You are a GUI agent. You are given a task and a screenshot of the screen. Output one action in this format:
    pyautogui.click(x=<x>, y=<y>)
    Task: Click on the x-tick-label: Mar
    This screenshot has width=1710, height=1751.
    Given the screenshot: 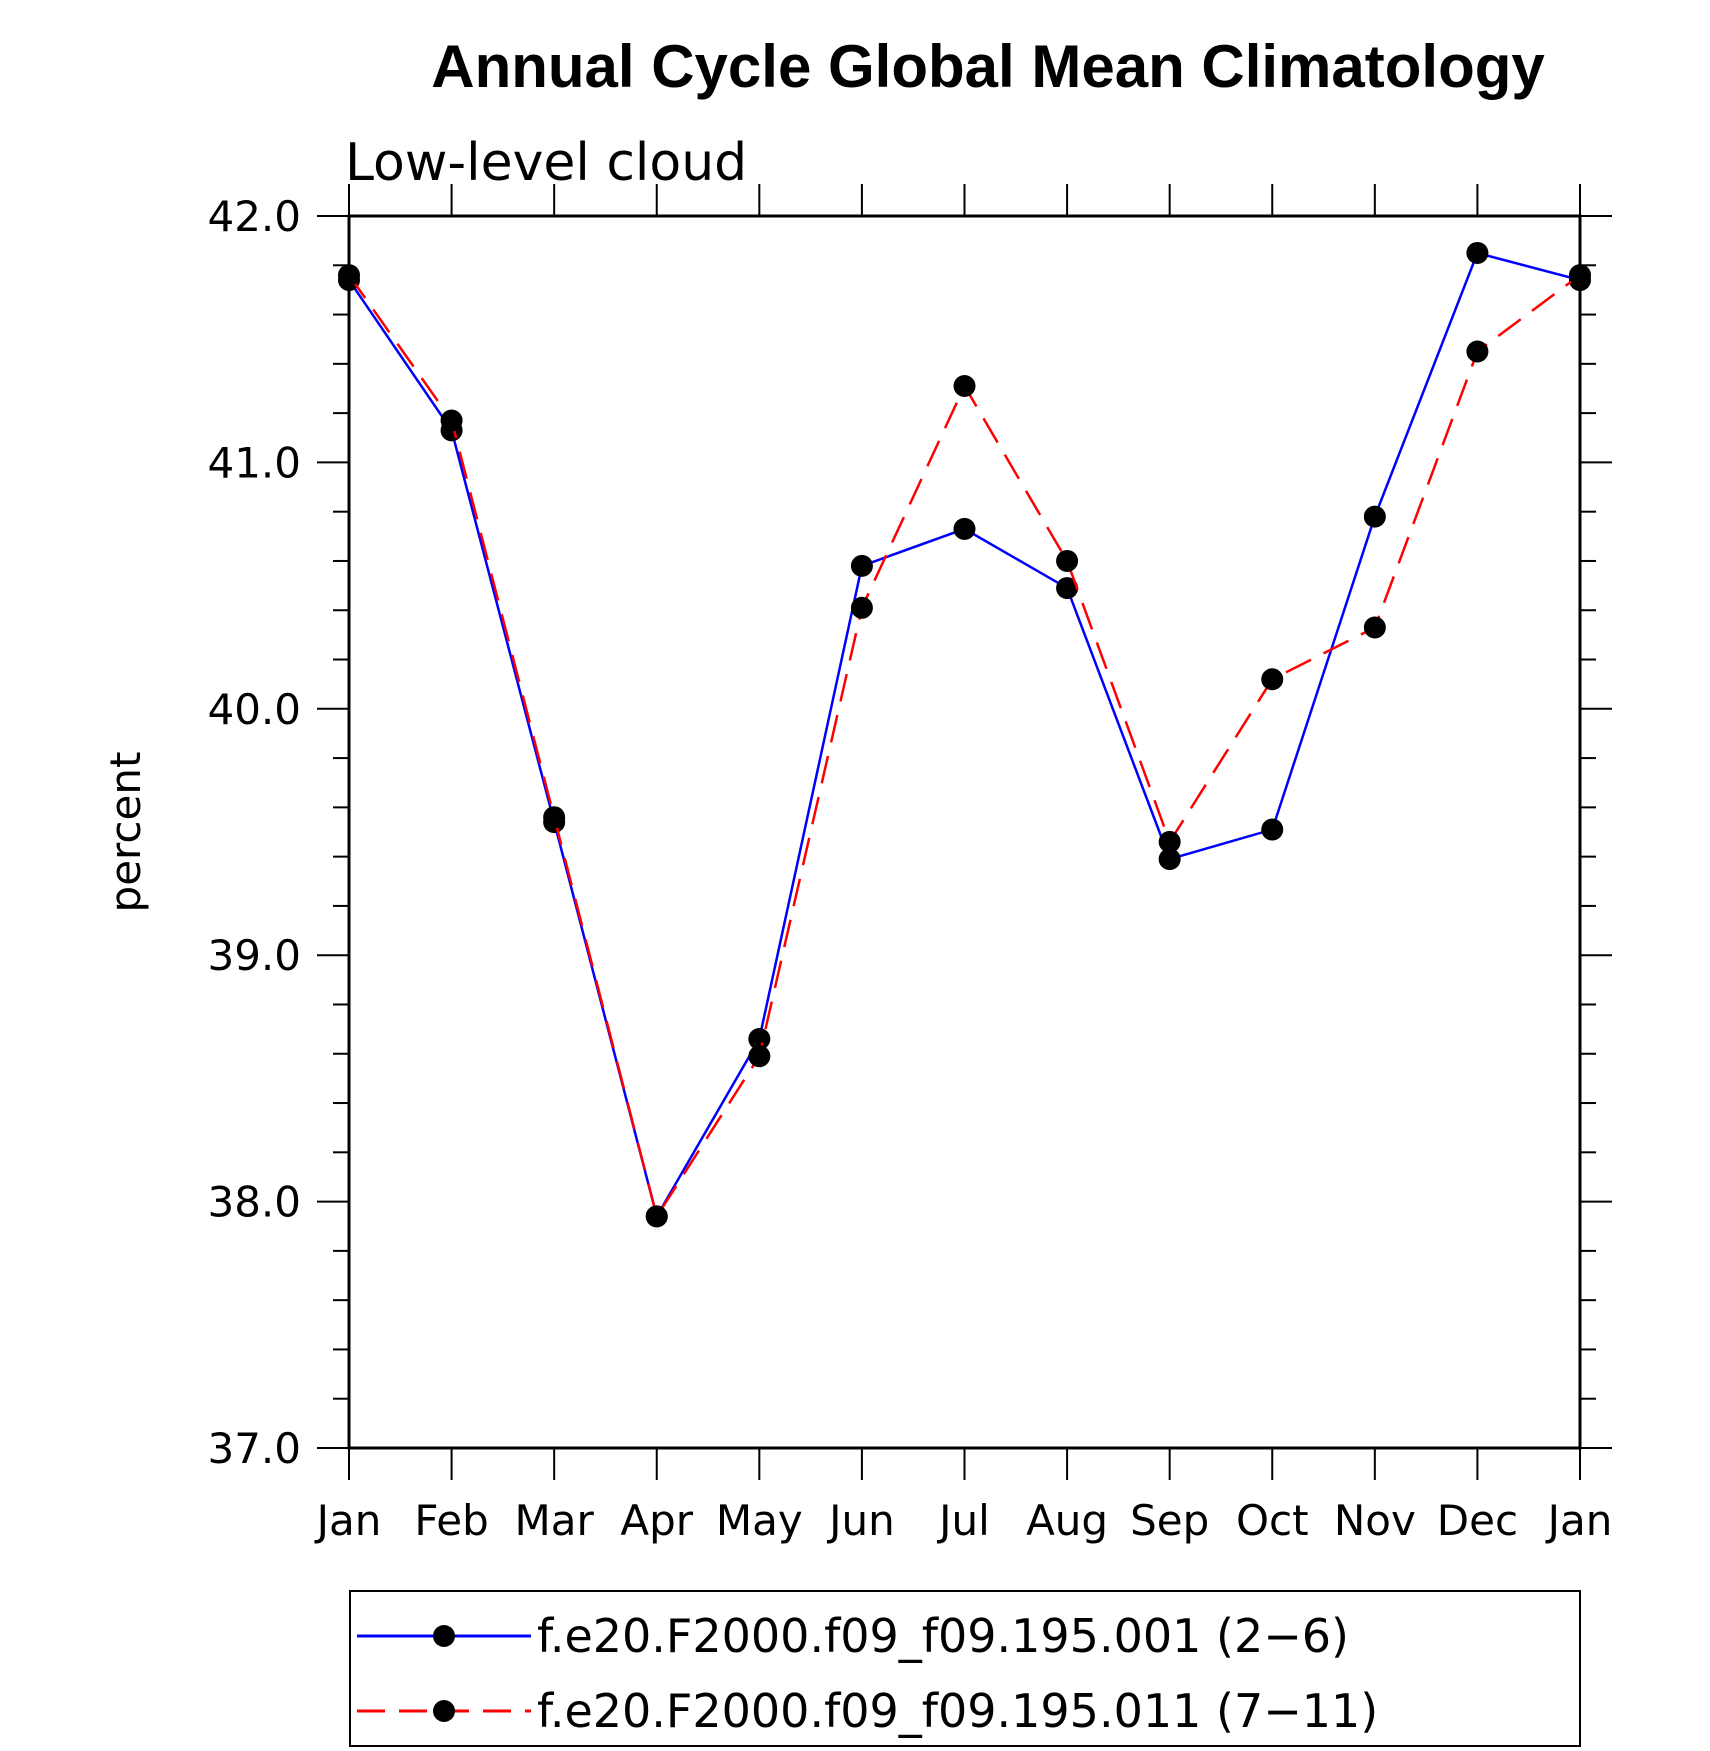 What is the action you would take?
    pyautogui.click(x=555, y=1520)
    